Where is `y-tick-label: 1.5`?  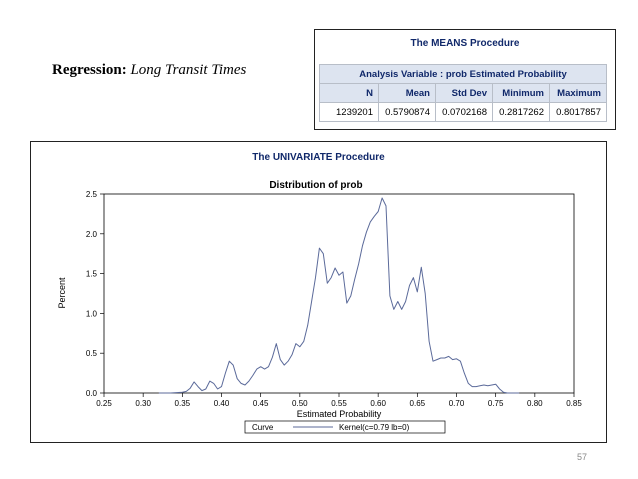 y-tick-label: 1.5 is located at coordinates (92, 274).